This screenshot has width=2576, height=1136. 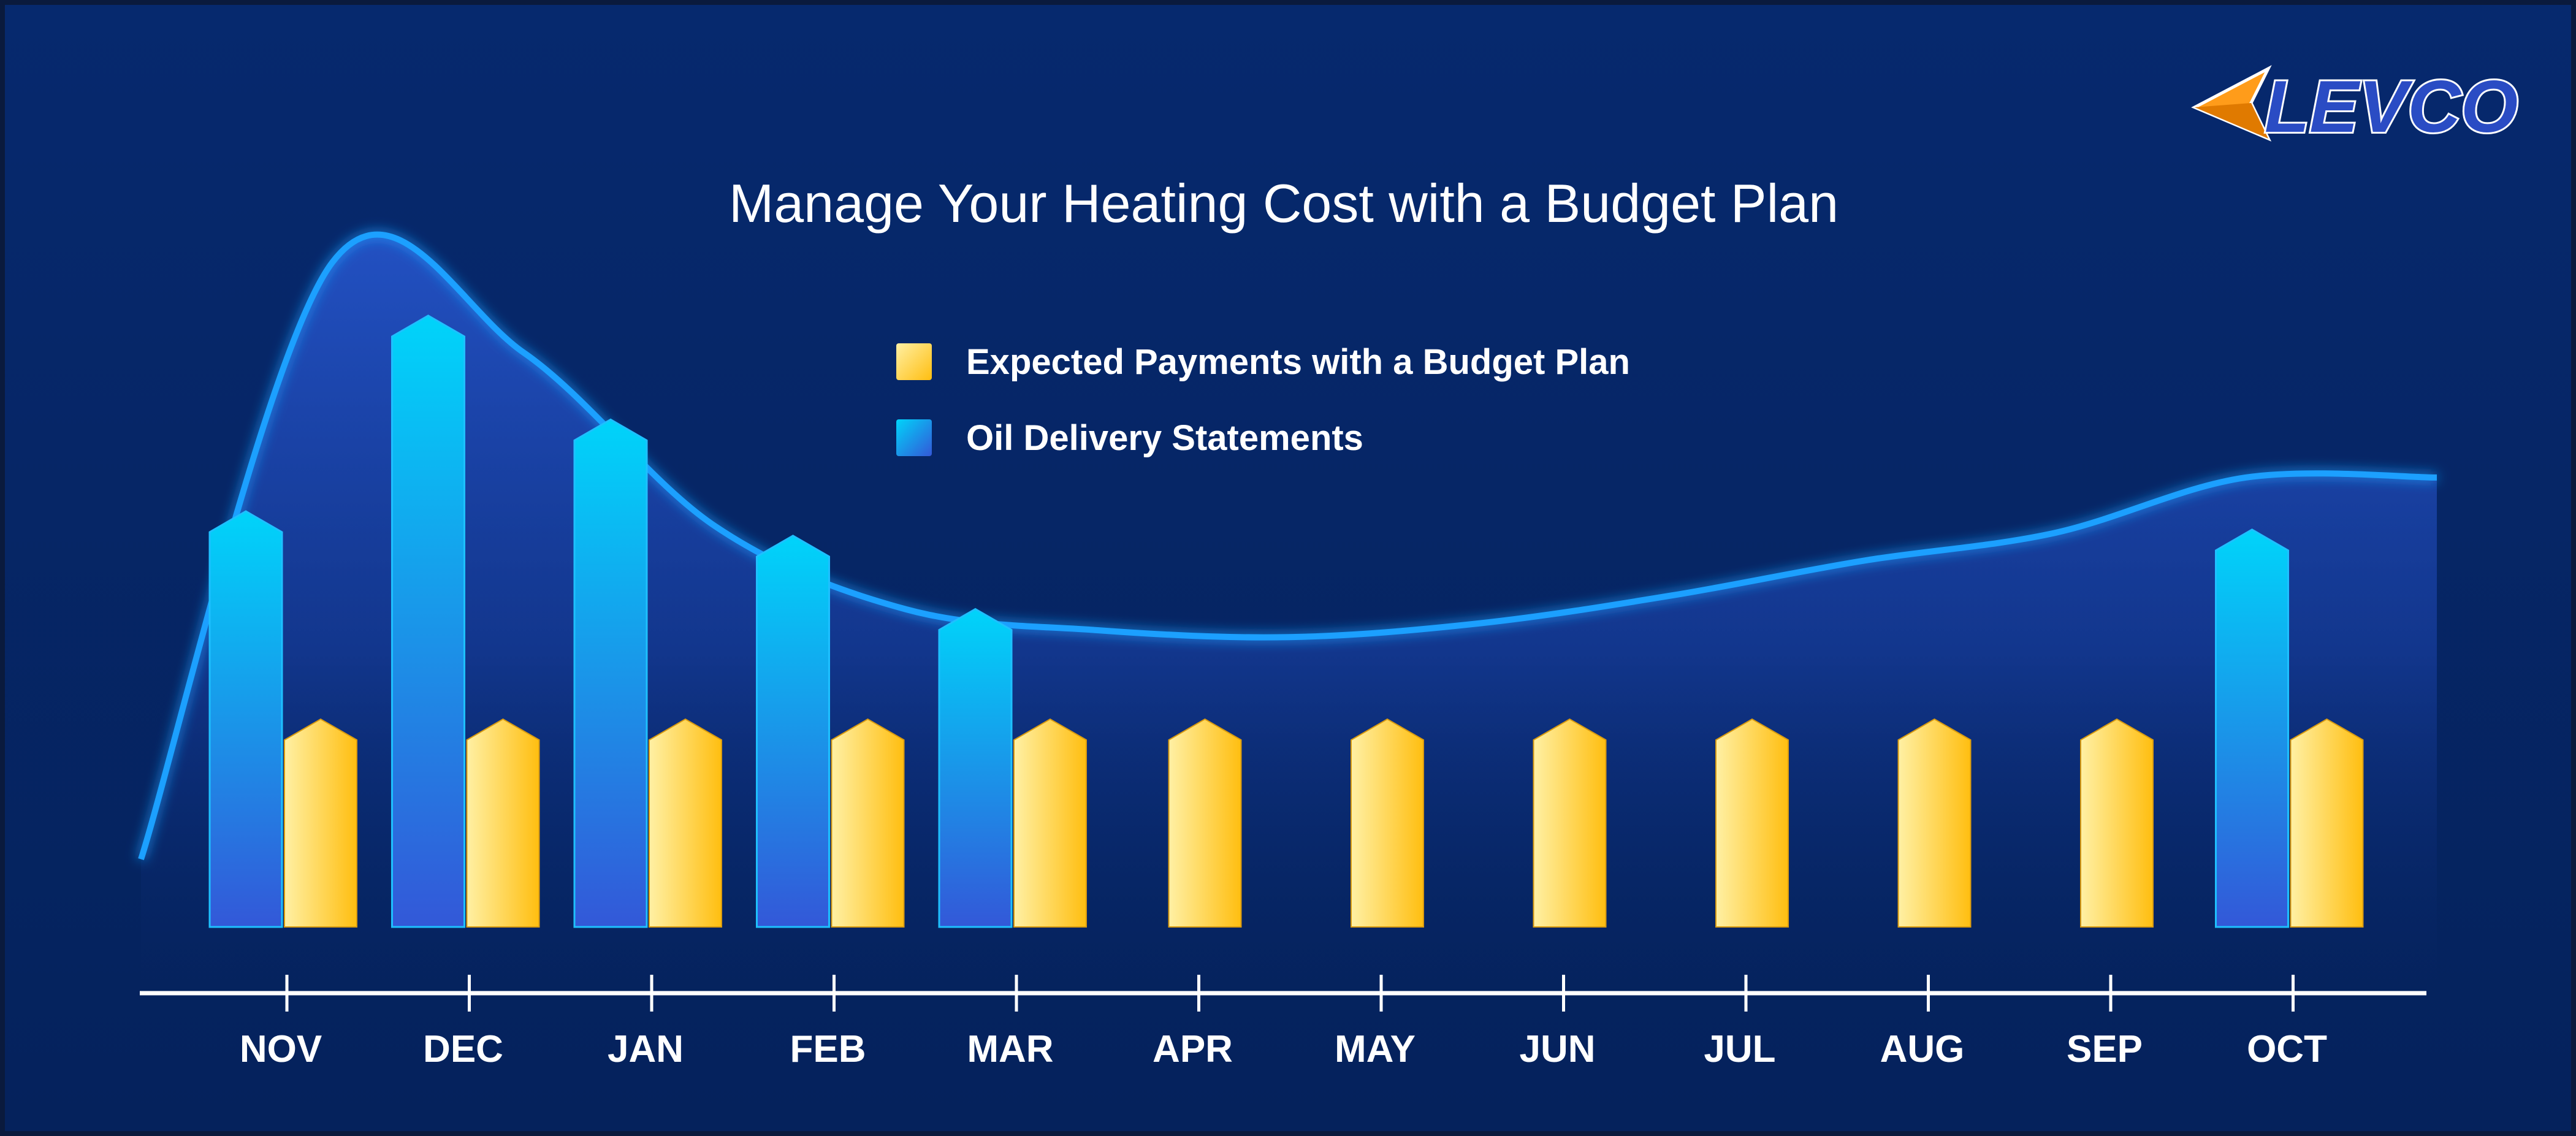 What do you see at coordinates (1010, 1049) in the screenshot?
I see `x-tick-label-mar: MAR` at bounding box center [1010, 1049].